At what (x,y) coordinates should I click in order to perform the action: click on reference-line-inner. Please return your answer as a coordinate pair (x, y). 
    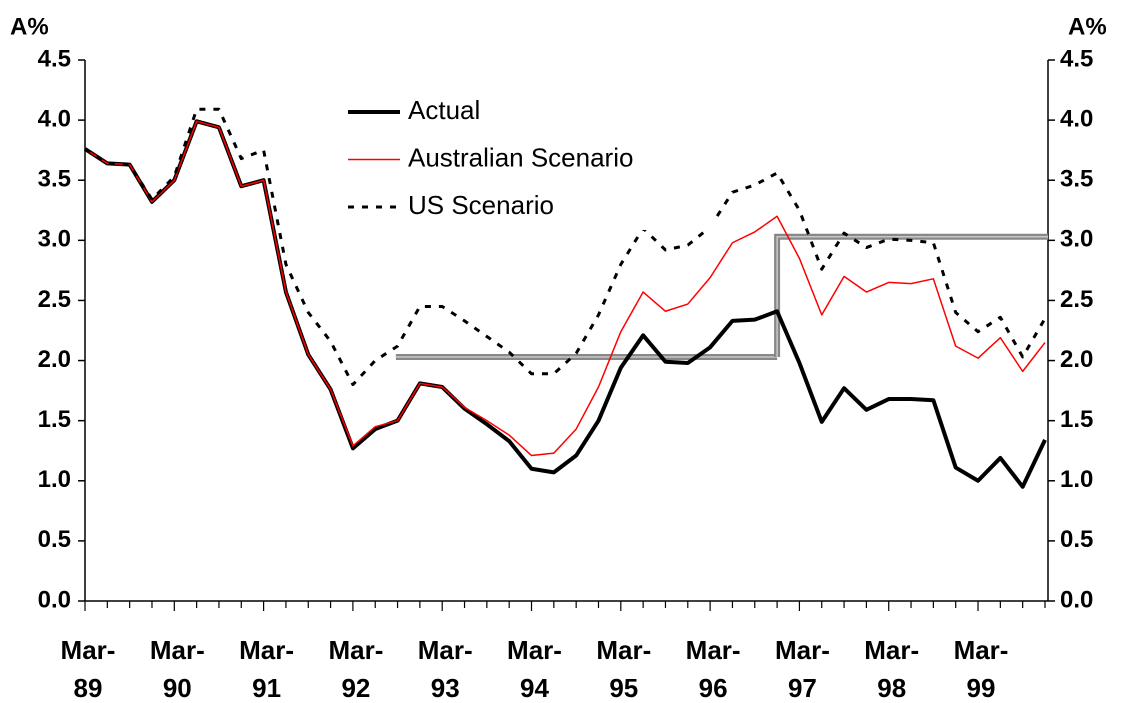
    Looking at the image, I should click on (912, 296).